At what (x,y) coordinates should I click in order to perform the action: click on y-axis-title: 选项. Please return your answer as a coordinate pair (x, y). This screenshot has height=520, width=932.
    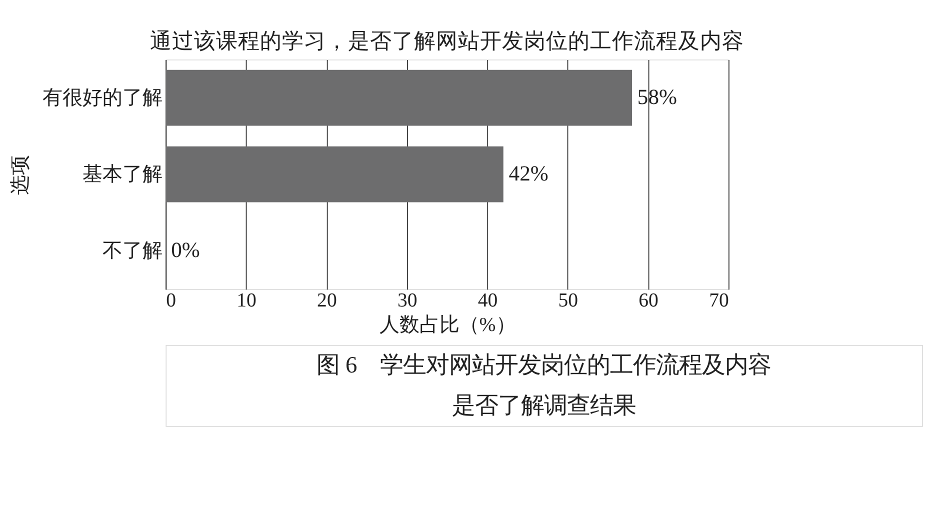
    Looking at the image, I should click on (21, 174).